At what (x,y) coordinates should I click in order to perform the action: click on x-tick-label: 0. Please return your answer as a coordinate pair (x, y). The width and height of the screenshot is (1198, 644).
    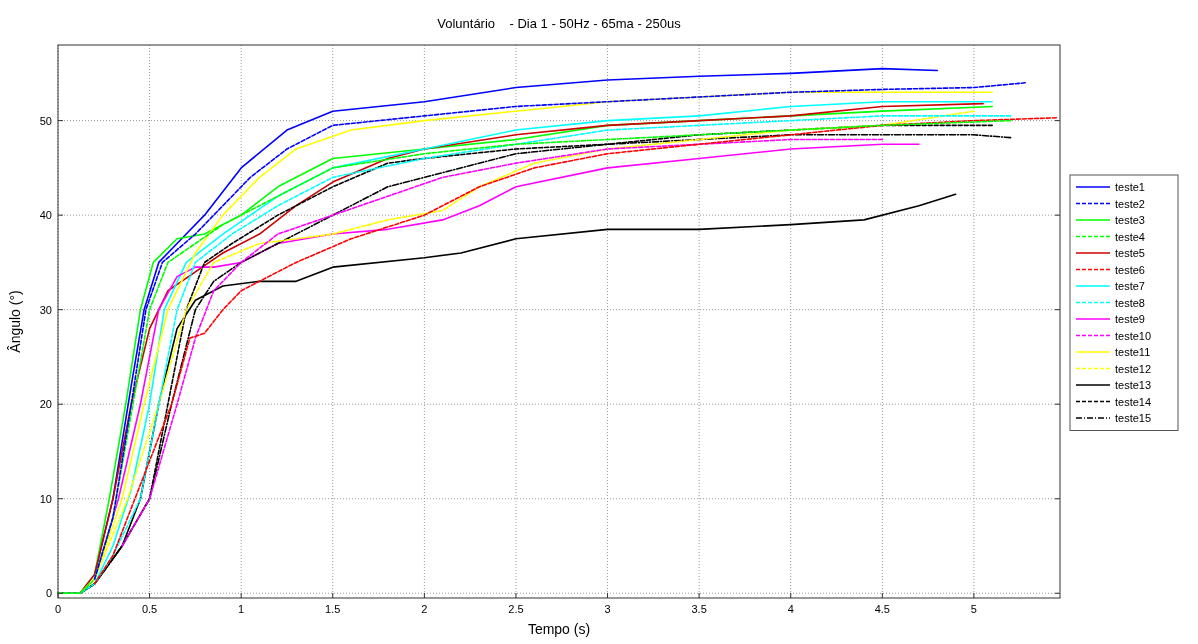
    Looking at the image, I should click on (58, 609).